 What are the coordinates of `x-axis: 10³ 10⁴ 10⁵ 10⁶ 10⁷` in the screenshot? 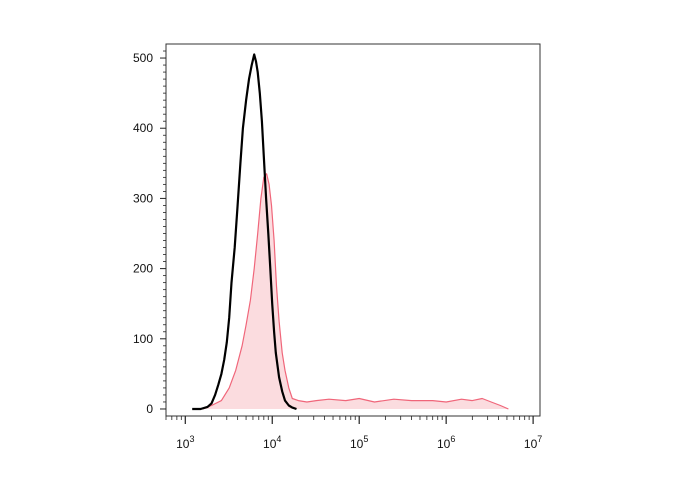 It's located at (353, 433).